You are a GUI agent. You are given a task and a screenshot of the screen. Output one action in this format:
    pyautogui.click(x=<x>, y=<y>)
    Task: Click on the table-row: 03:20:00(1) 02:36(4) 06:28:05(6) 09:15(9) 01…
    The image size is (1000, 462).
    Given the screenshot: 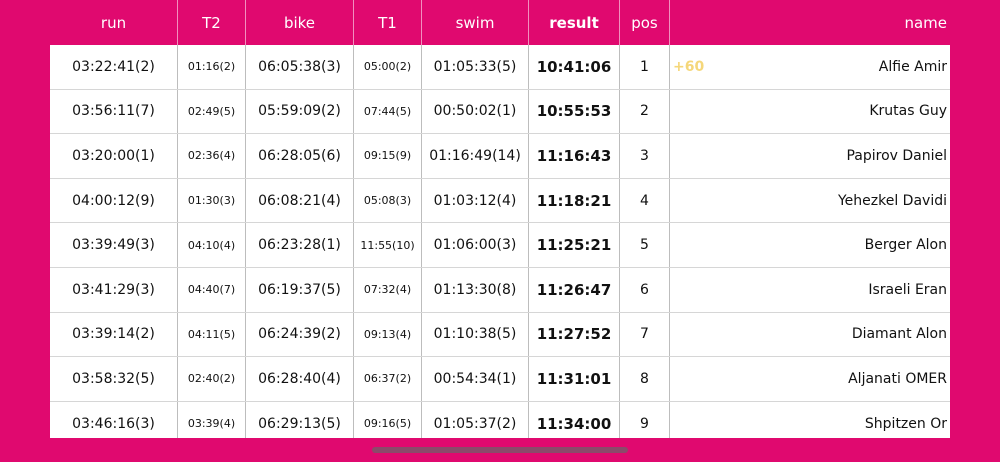 What is the action you would take?
    pyautogui.click(x=500, y=156)
    